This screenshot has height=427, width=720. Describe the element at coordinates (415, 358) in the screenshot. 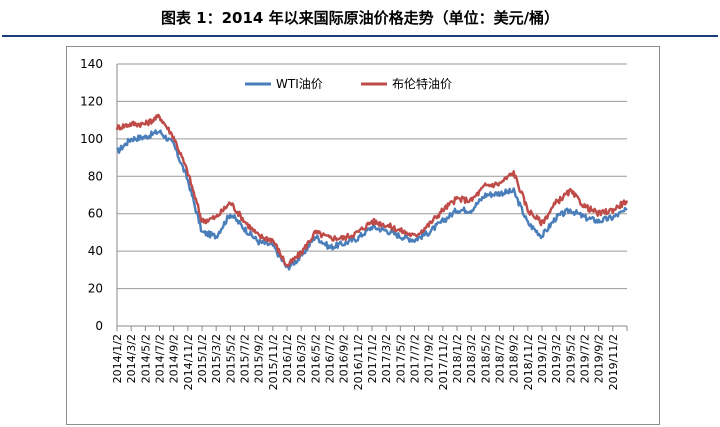

I see `x-tick-label: 2017/7/2` at that location.